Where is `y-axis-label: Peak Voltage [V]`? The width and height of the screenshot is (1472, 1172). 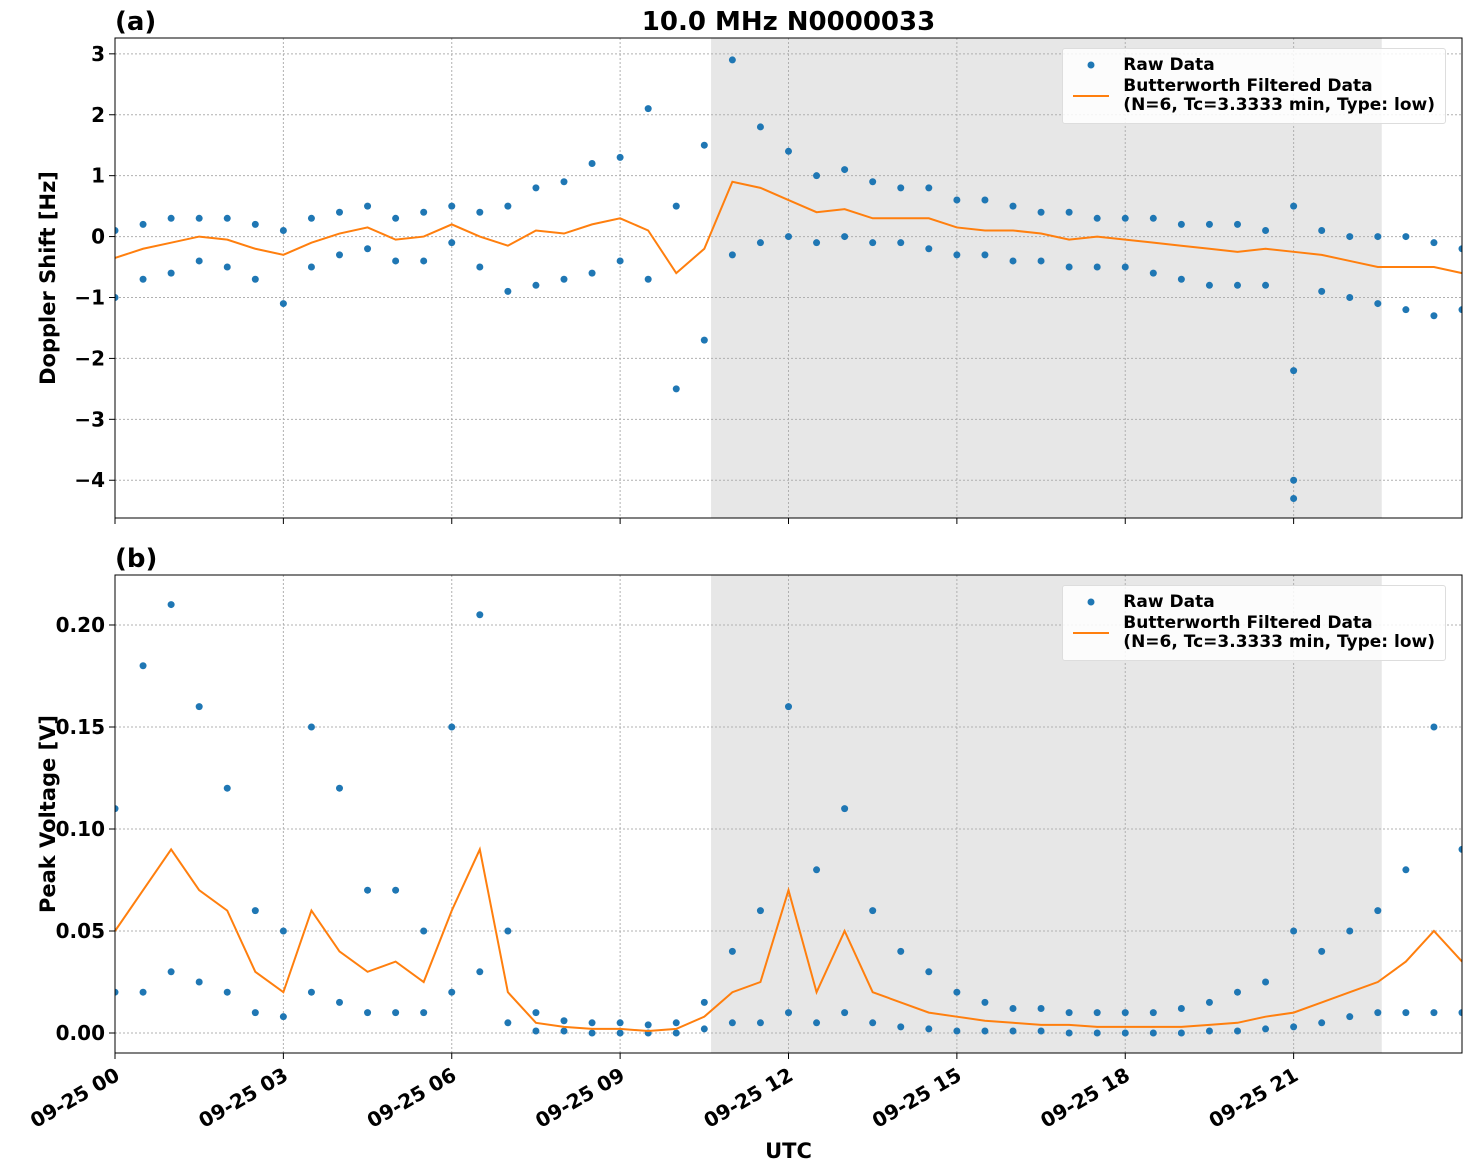
y-axis-label: Peak Voltage [V] is located at coordinates (48, 814).